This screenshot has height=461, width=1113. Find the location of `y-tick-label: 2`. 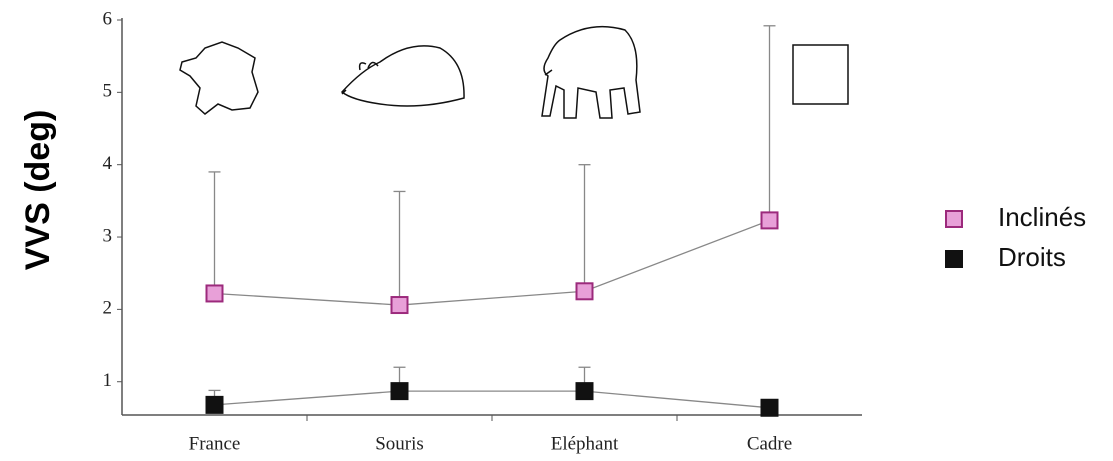

y-tick-label: 2 is located at coordinates (108, 308).